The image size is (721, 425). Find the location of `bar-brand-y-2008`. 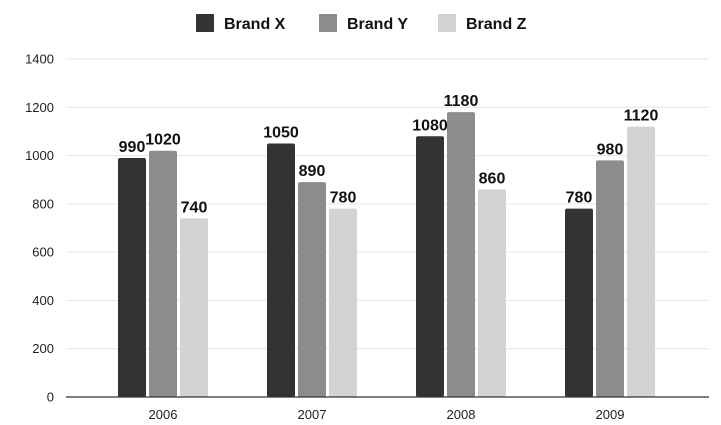

bar-brand-y-2008 is located at coordinates (461, 254).